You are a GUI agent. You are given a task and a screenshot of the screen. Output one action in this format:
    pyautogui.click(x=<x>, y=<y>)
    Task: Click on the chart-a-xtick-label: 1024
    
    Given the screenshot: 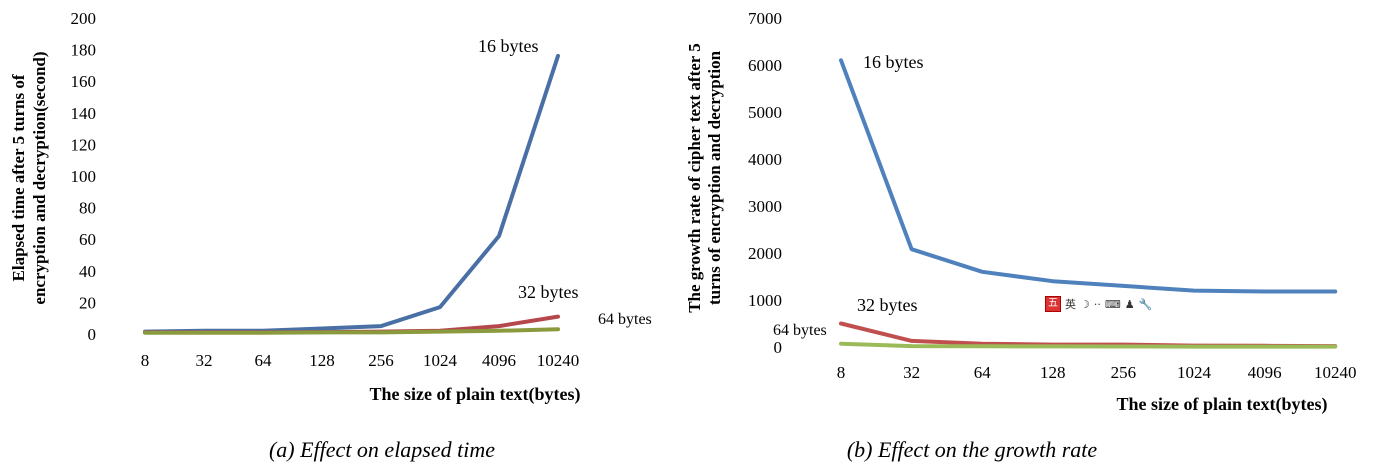 What is the action you would take?
    pyautogui.click(x=440, y=360)
    